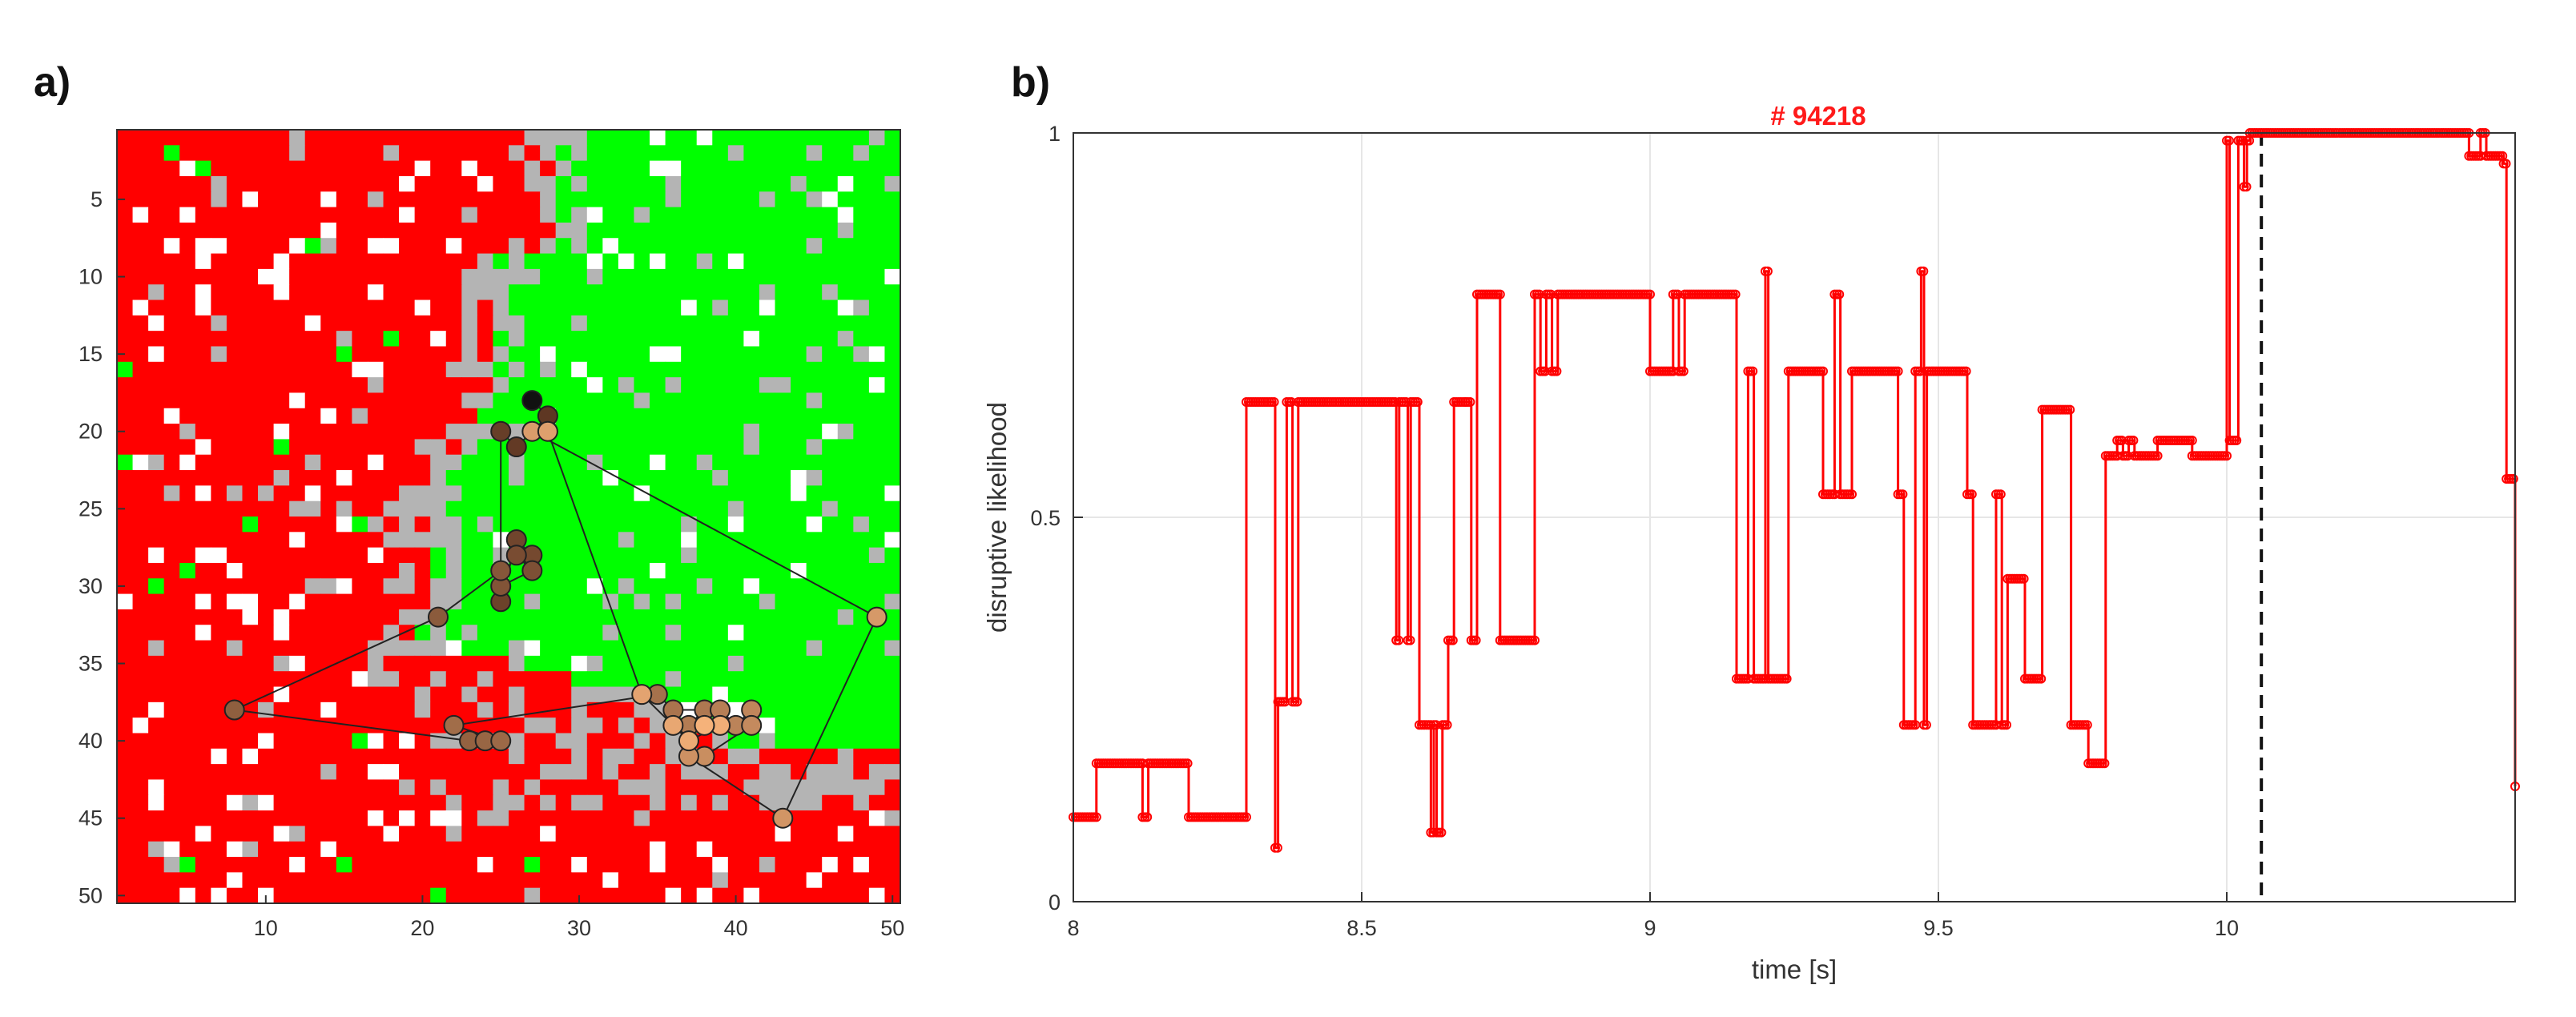 The height and width of the screenshot is (1017, 2576). What do you see at coordinates (90, 664) in the screenshot?
I see `y-tick-label: 35` at bounding box center [90, 664].